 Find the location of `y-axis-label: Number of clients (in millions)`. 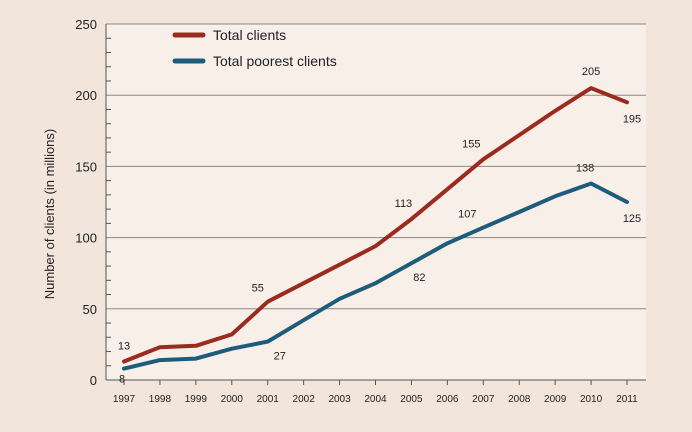

y-axis-label: Number of clients (in millions) is located at coordinates (49, 214).